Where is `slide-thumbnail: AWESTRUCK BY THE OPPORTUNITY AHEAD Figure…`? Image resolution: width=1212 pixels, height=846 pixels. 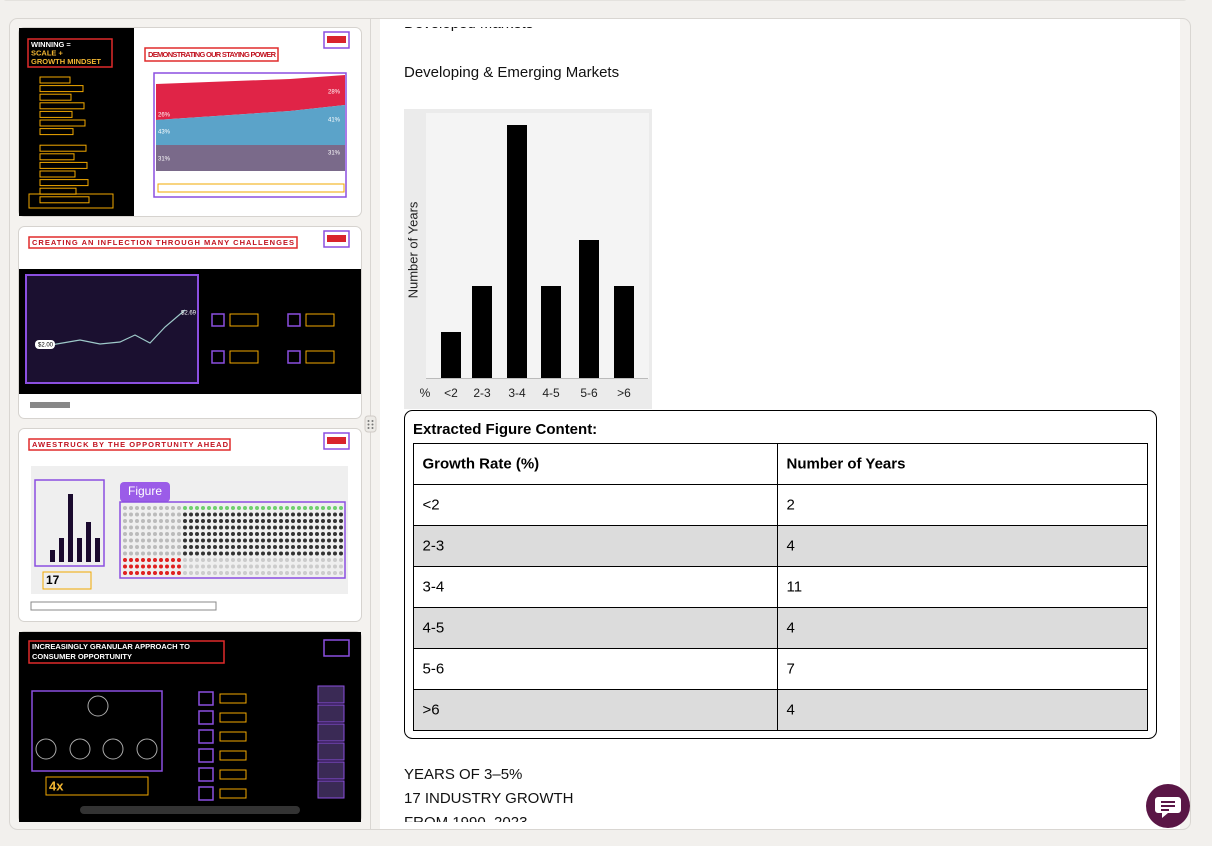 slide-thumbnail: AWESTRUCK BY THE OPPORTUNITY AHEAD Figure… is located at coordinates (190, 525).